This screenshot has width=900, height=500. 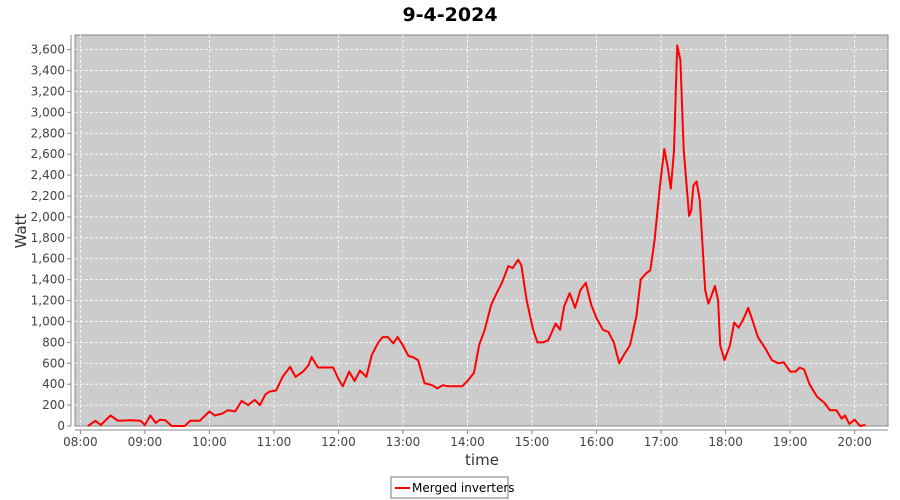 I want to click on y-tick-label: 2,200, so click(x=48, y=196).